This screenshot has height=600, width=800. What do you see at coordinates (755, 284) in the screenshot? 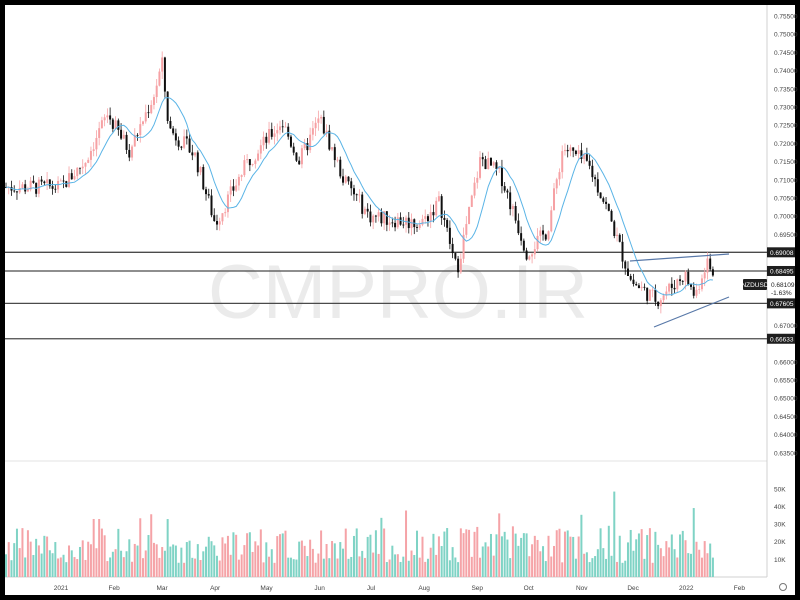
I see `symbol-tag-bg` at bounding box center [755, 284].